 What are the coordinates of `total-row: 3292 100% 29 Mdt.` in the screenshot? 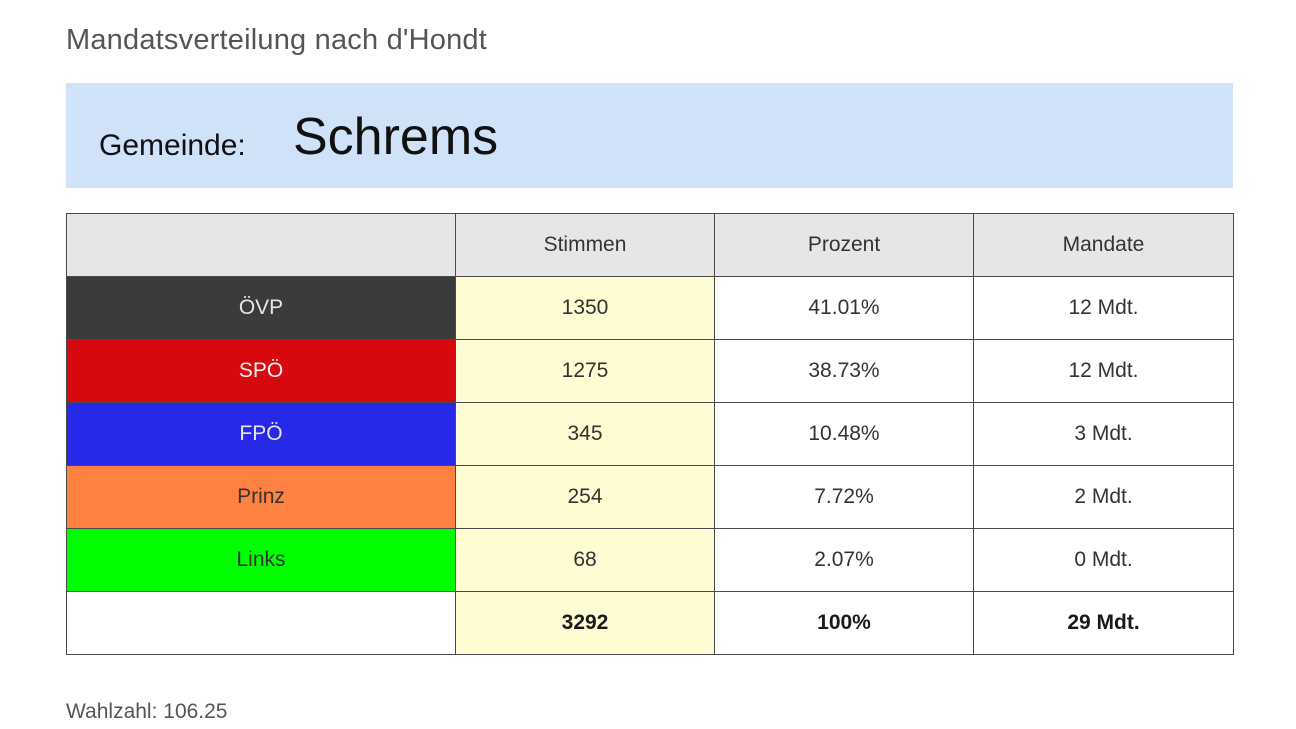 It's located at (650, 623).